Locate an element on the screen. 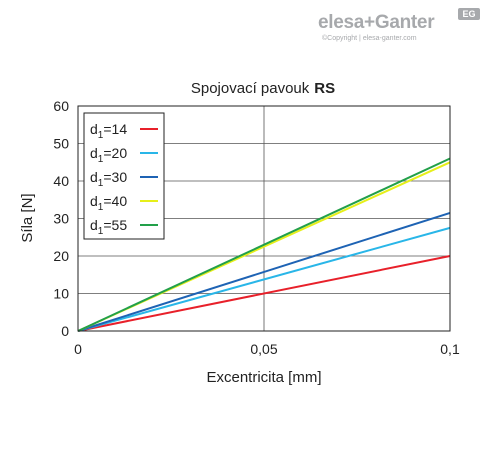 Image resolution: width=488 pixels, height=454 pixels. series-line is located at coordinates (264, 293).